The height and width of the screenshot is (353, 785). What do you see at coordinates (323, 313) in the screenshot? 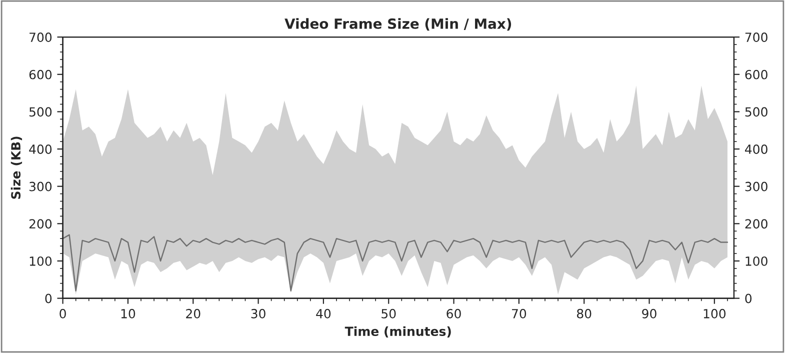
I see `x-tick-label: 40` at bounding box center [323, 313].